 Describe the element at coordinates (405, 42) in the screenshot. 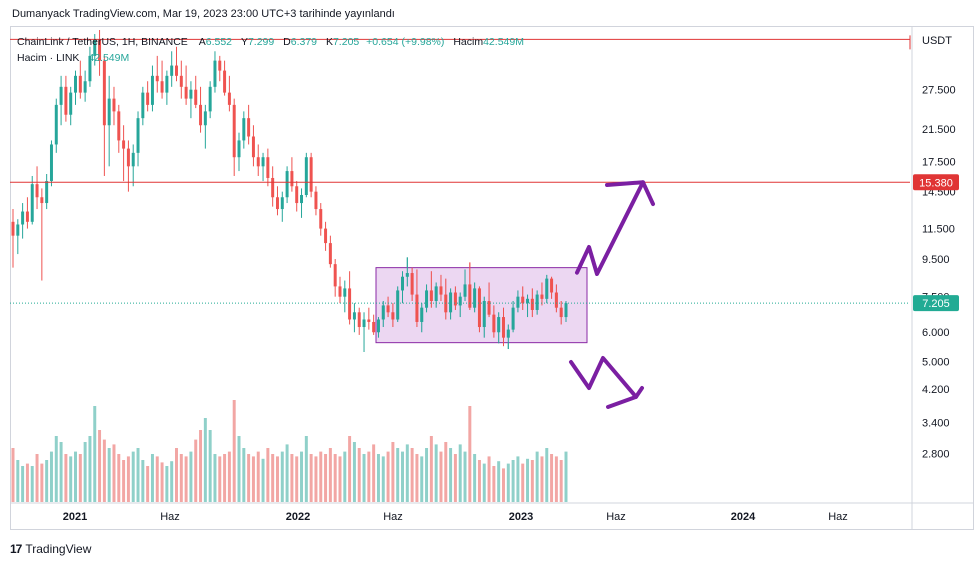

I see `change-value: +0.654 (+9.98%)` at that location.